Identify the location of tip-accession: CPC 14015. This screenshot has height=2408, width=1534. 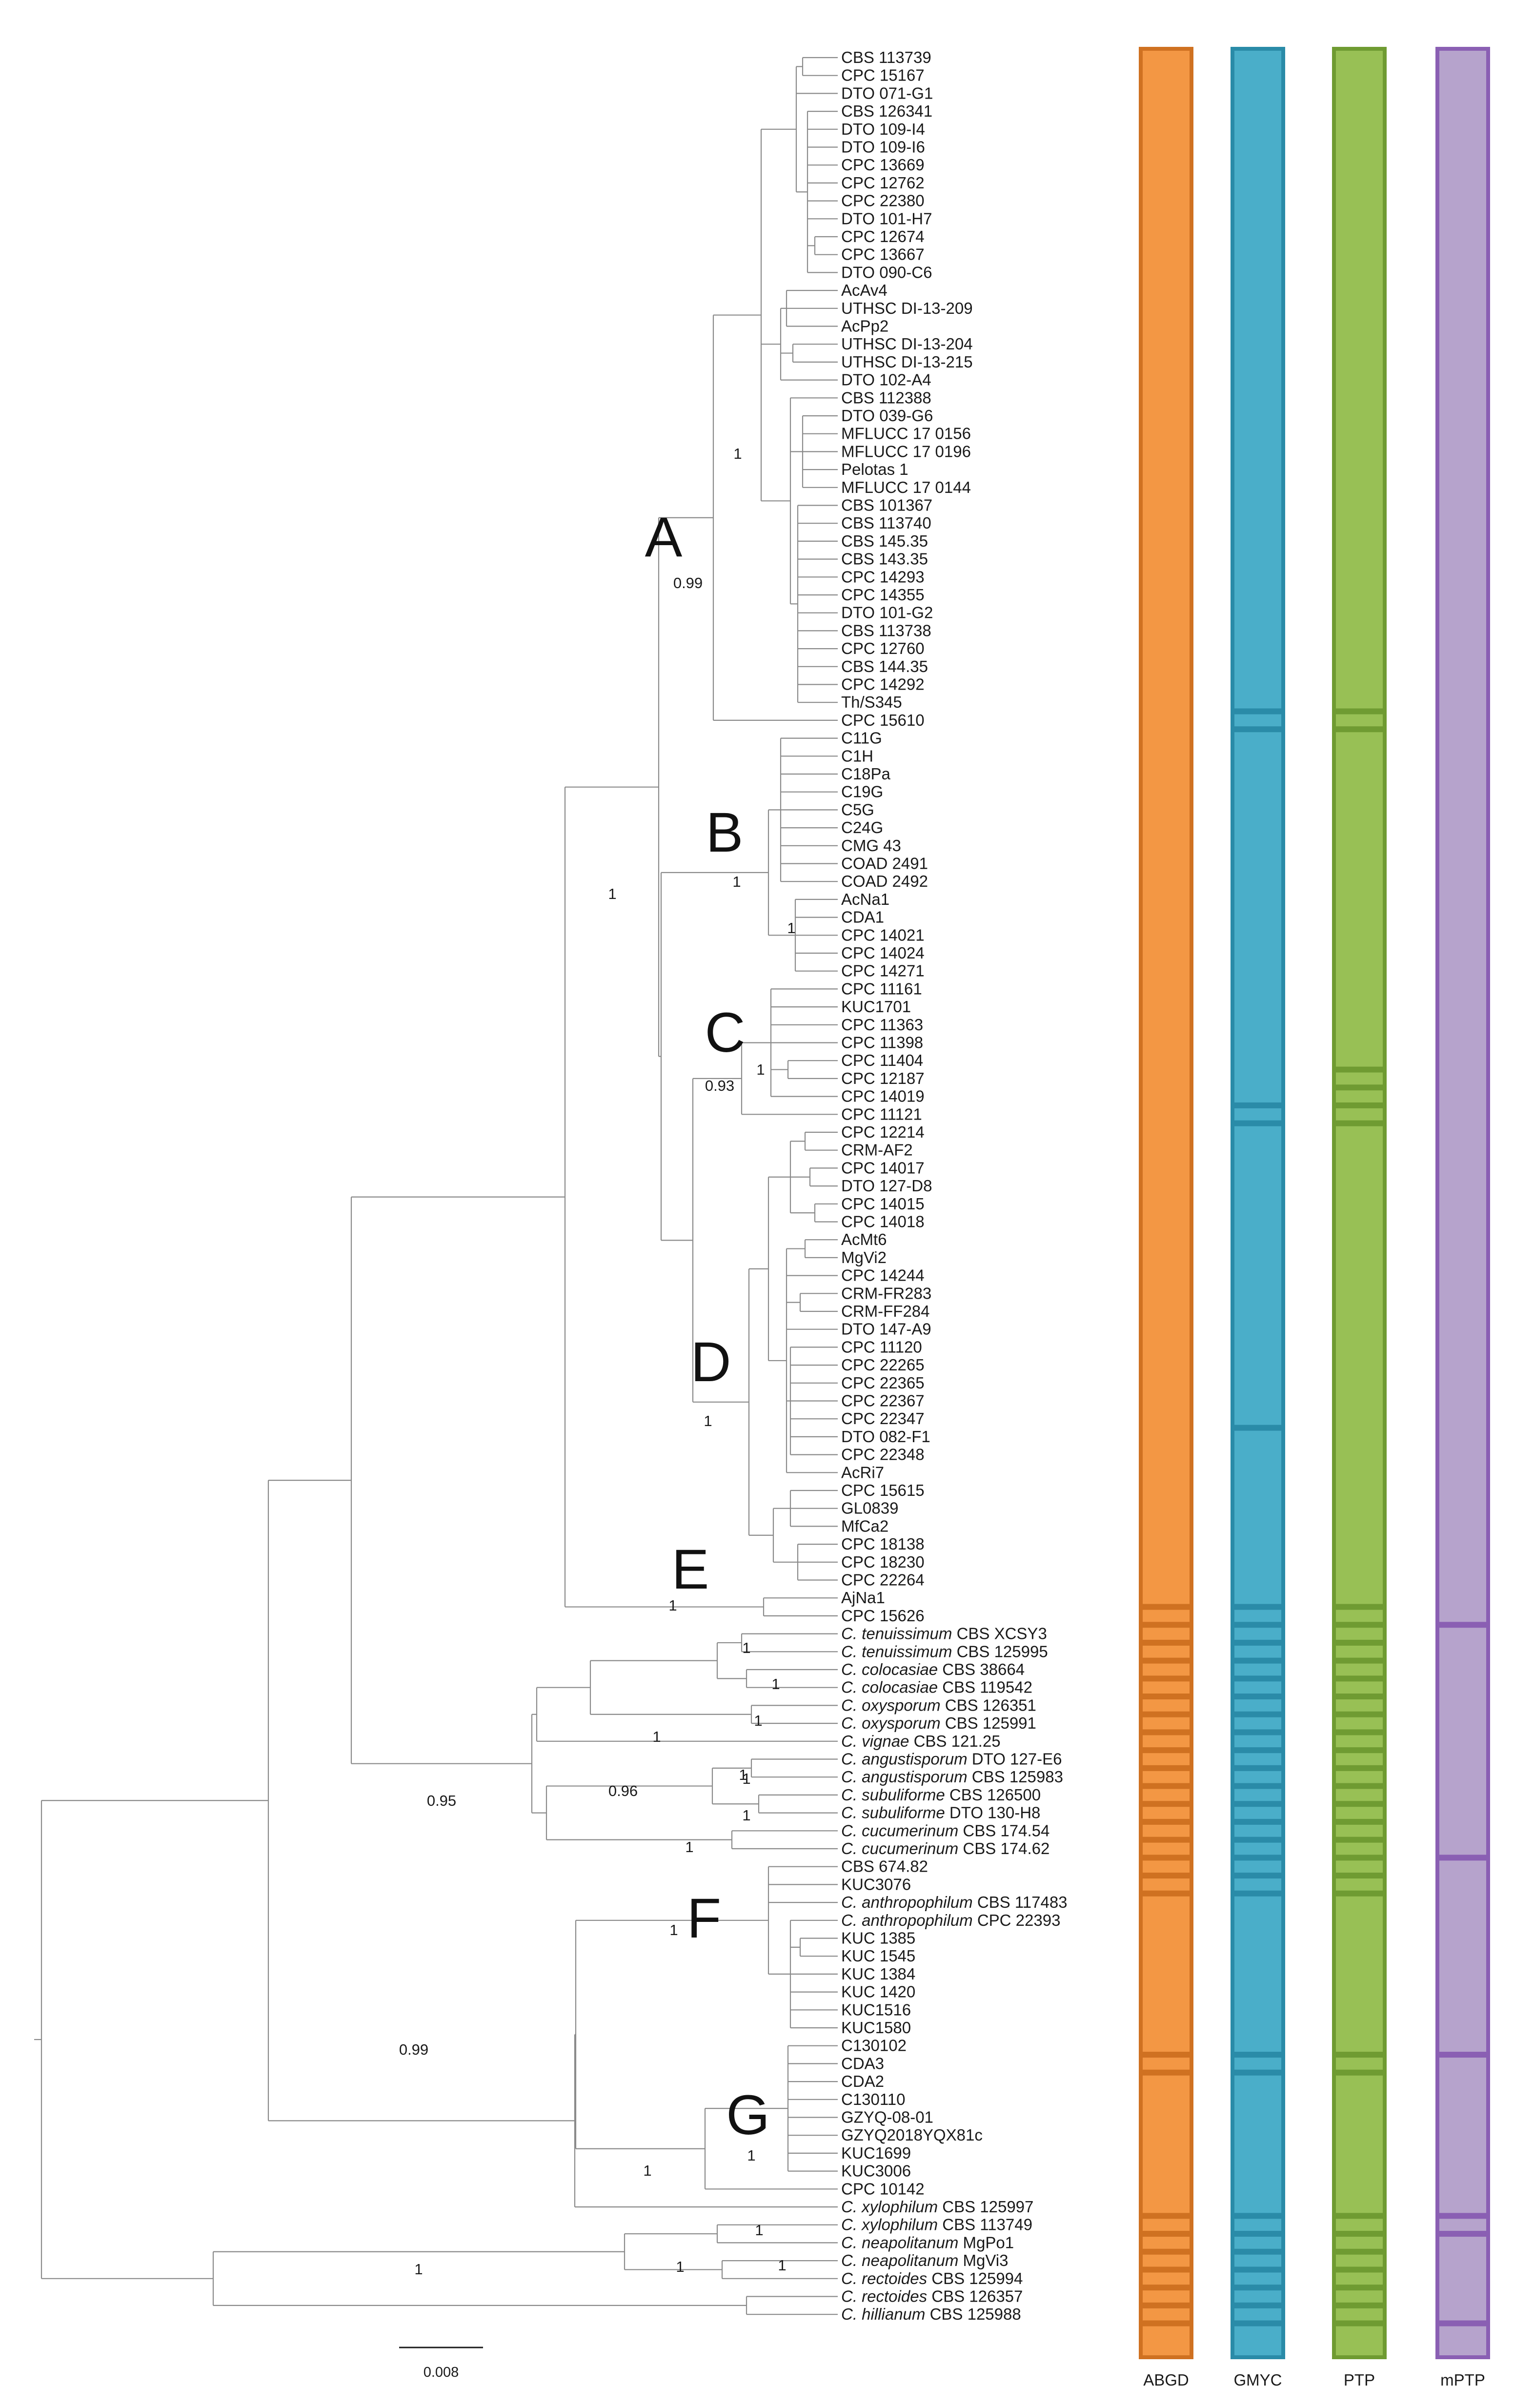
(883, 1204).